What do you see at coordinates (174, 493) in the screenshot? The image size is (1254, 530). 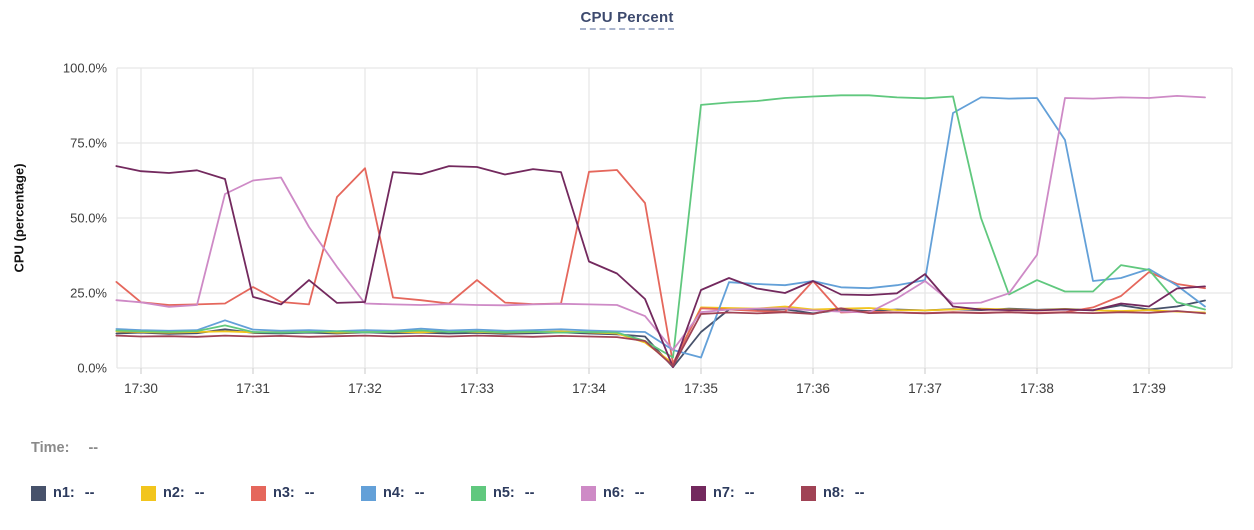 I see `legend-label-n2: n2:` at bounding box center [174, 493].